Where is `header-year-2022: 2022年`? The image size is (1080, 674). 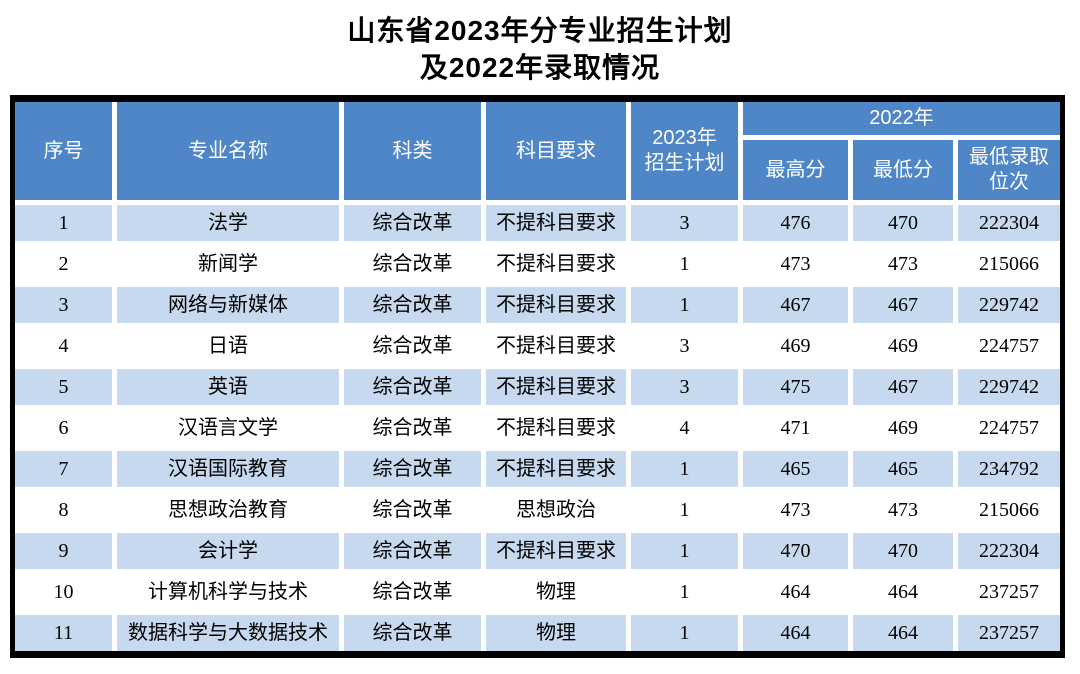
header-year-2022: 2022年 is located at coordinates (901, 118).